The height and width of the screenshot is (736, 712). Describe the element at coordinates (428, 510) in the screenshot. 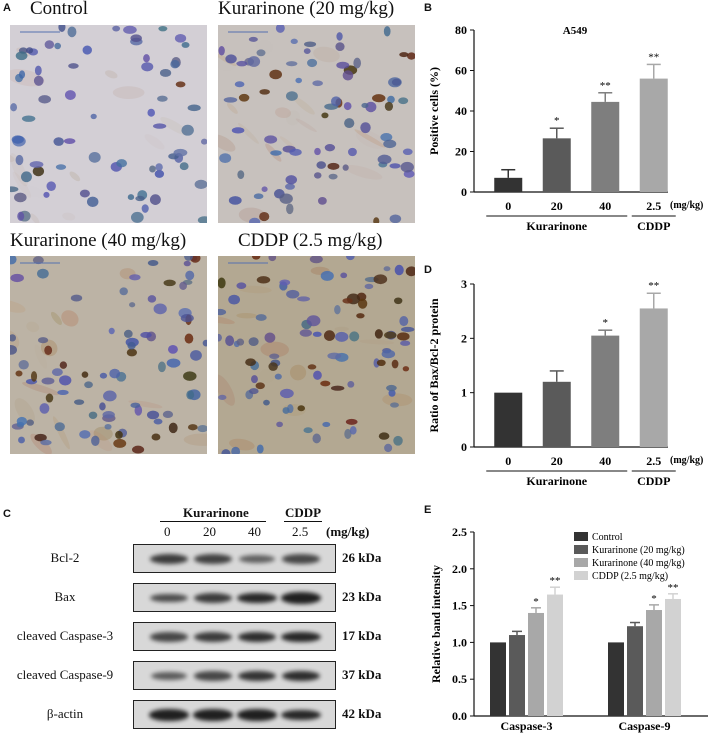

I see `panel-letter-e: E` at that location.